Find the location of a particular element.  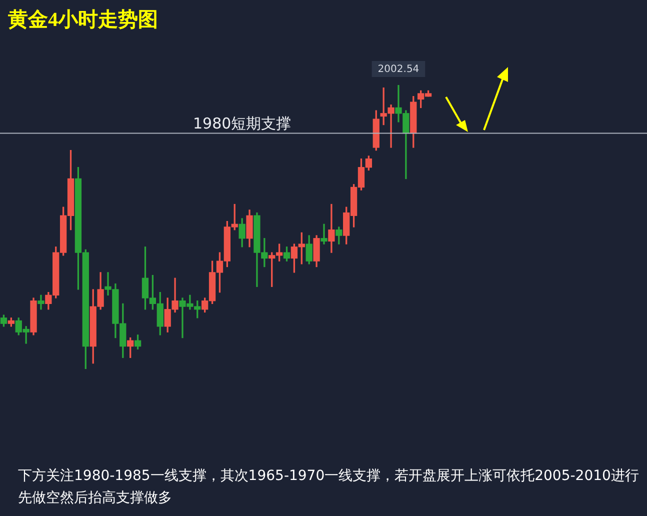

chart-title: 黄金4小时走势图 is located at coordinates (83, 20).